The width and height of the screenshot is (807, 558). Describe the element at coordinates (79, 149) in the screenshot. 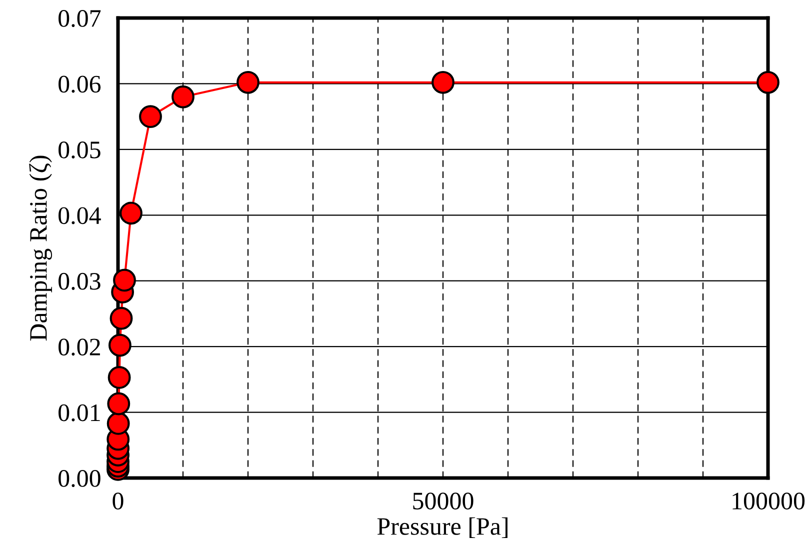

I see `y-tick-label: 0.05` at that location.